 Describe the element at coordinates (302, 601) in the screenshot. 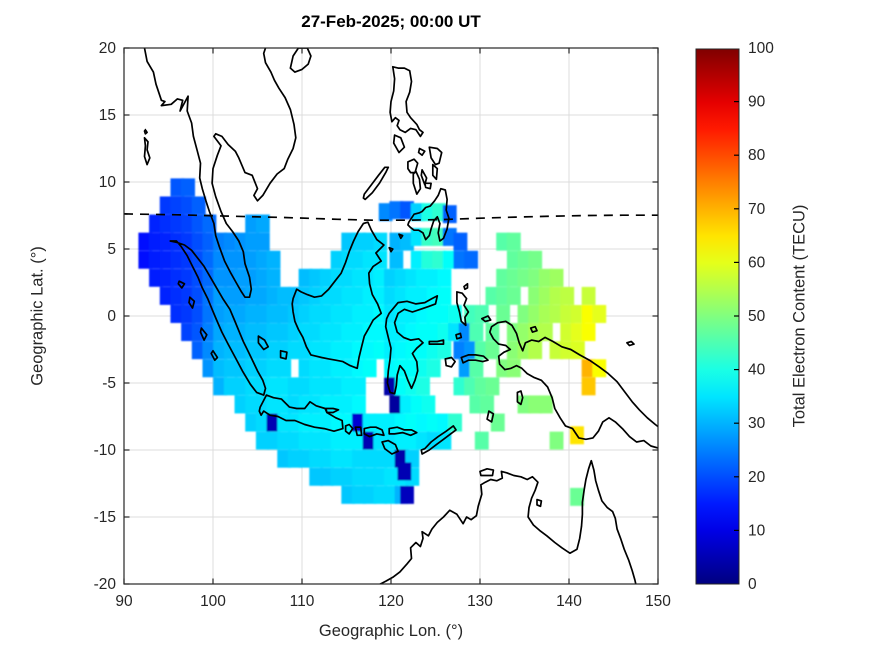

I see `x-tick-label: 110` at that location.